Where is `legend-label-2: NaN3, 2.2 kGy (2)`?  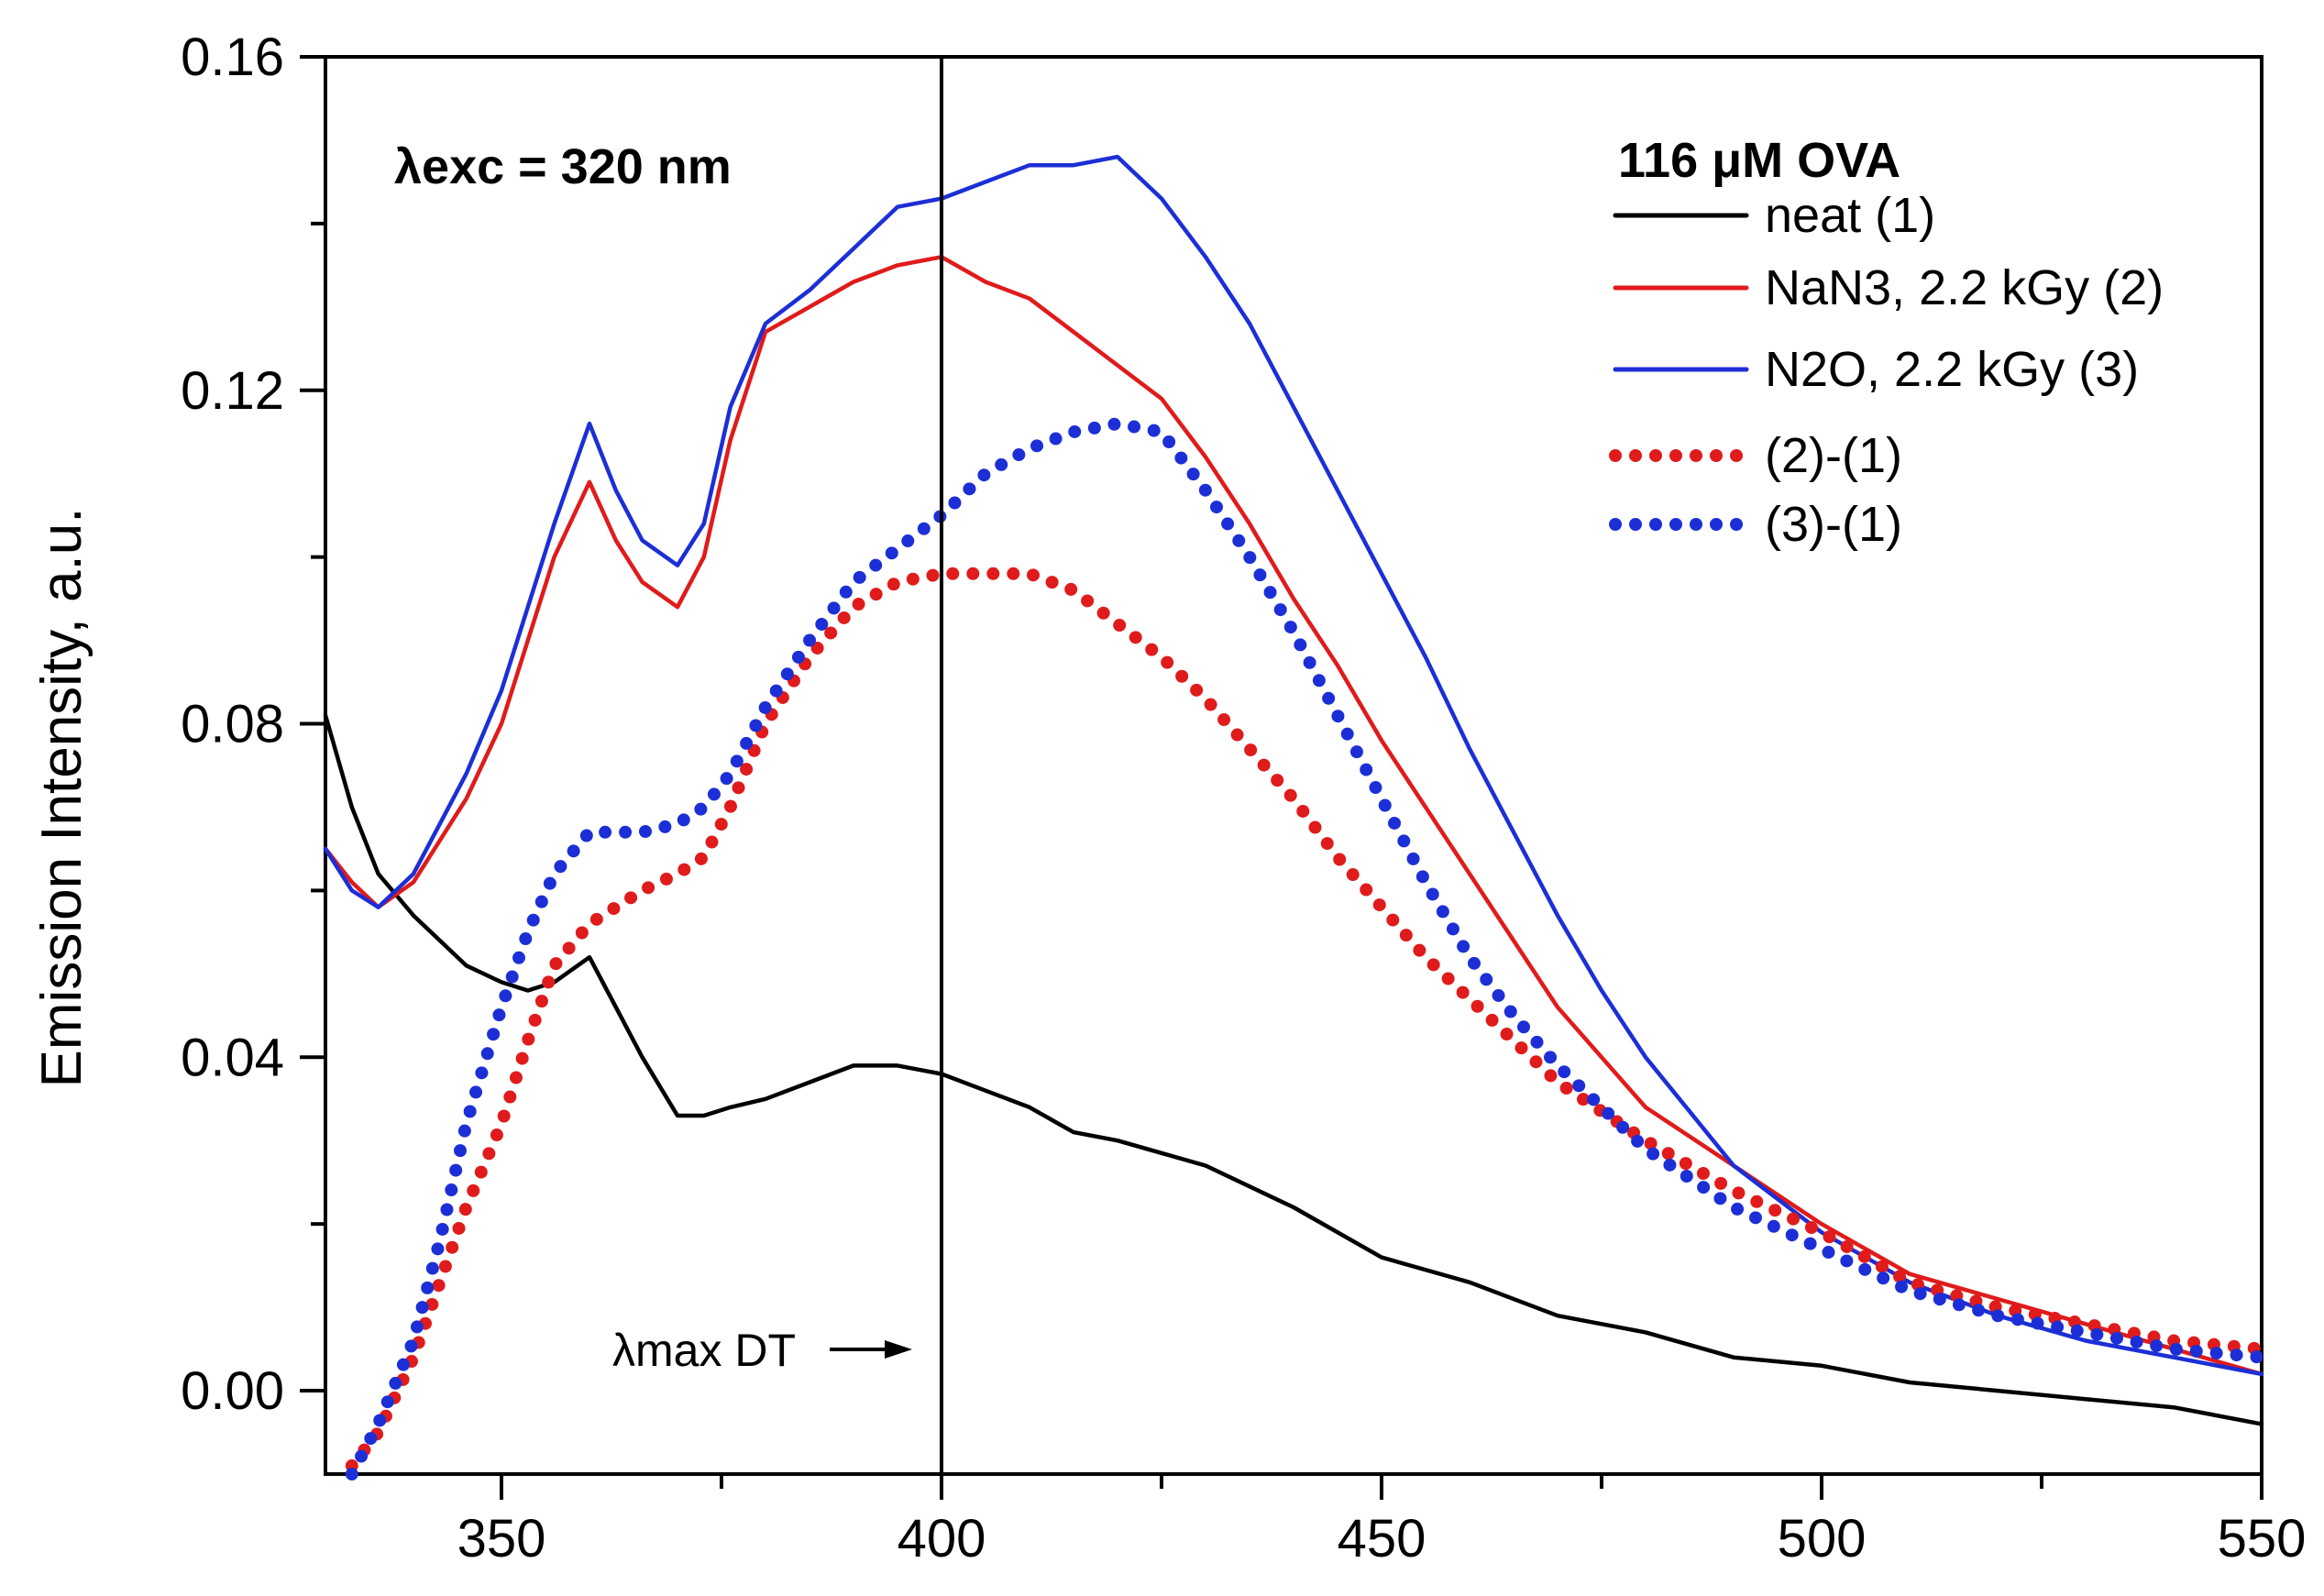 legend-label-2: NaN3, 2.2 kGy (2) is located at coordinates (1964, 287).